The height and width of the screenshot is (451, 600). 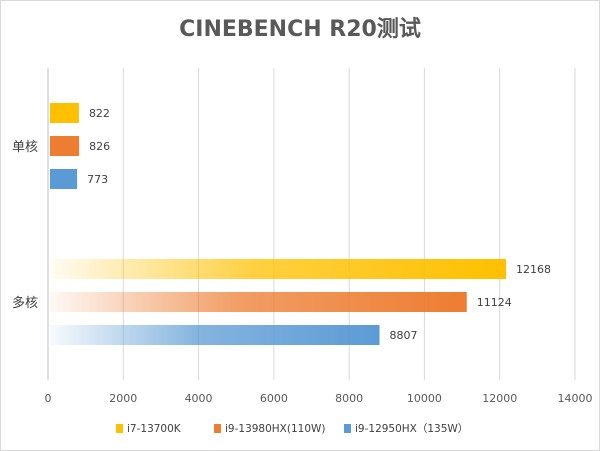 I want to click on x-tick-label: 4000, so click(x=199, y=398).